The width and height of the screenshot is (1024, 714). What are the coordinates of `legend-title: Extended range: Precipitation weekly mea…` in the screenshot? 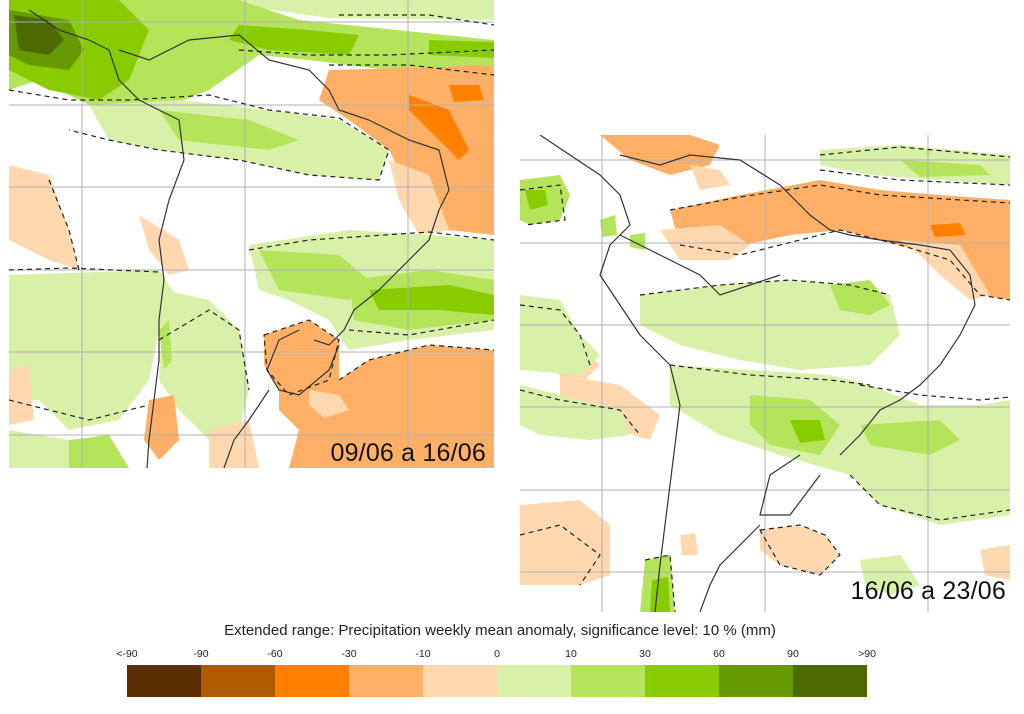 It's located at (500, 630).